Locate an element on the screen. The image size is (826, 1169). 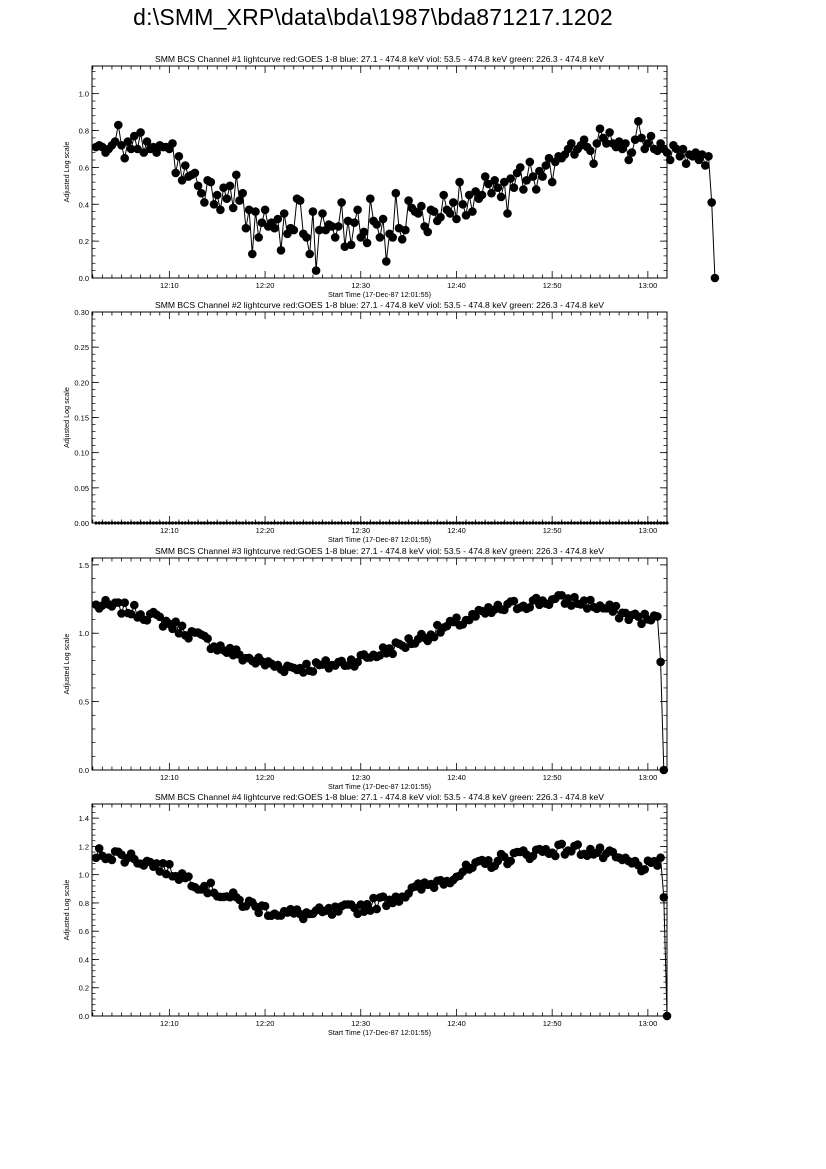
chart-1-y-tick-label: 0.0 is located at coordinates (84, 278).